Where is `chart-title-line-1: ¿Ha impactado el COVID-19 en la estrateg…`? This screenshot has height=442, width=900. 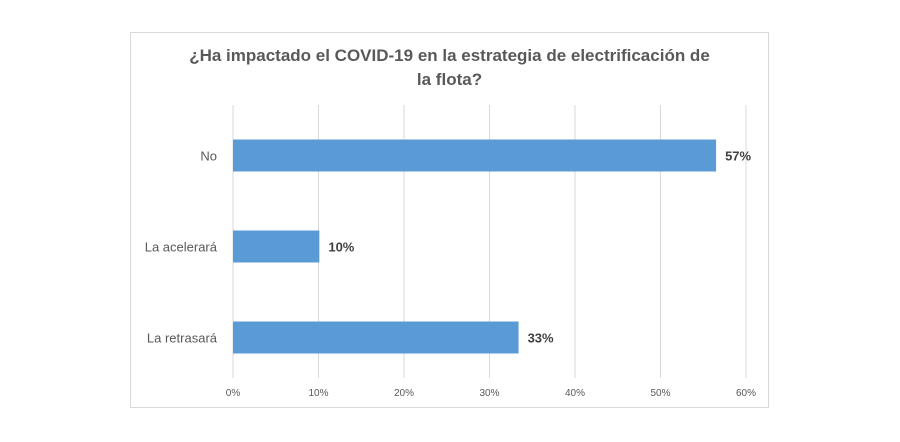 chart-title-line-1: ¿Ha impactado el COVID-19 en la estrateg… is located at coordinates (449, 55).